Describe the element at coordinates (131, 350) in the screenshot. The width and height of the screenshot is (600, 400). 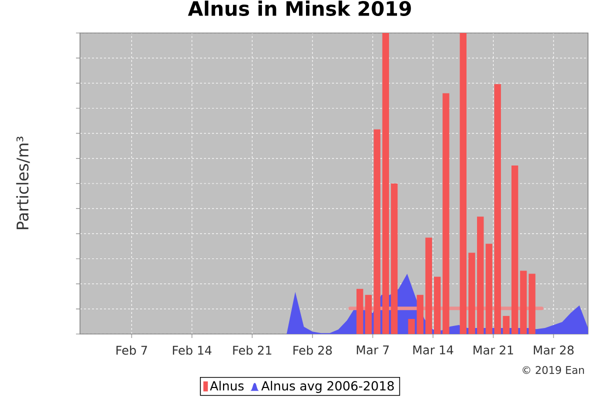
I see `x-tick-label: Feb 7` at that location.